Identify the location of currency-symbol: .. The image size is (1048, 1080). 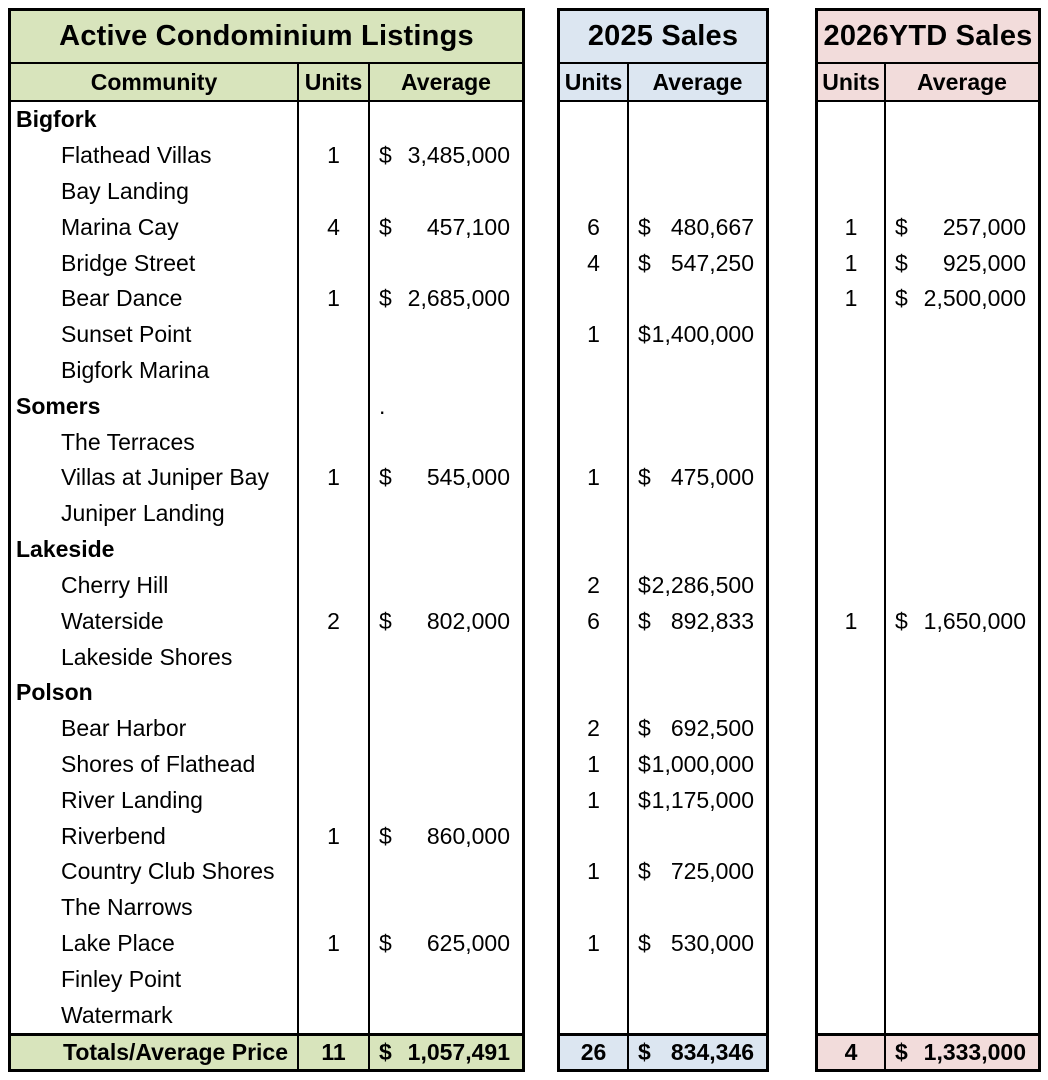
(382, 405).